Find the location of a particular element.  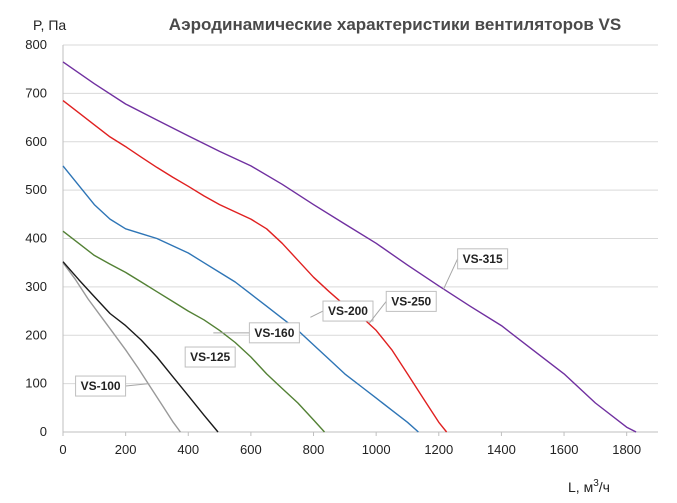

y-tick-label-1: 100 is located at coordinates (36, 383).